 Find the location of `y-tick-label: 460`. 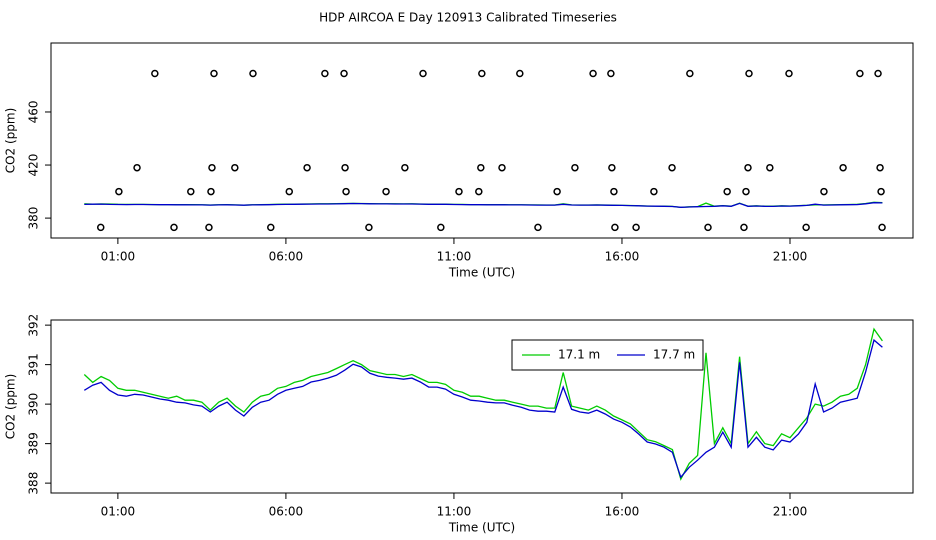

y-tick-label: 460 is located at coordinates (34, 112).